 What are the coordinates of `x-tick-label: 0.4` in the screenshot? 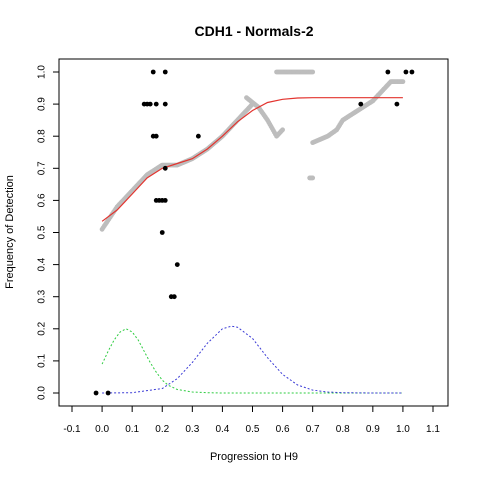 It's located at (222, 429).